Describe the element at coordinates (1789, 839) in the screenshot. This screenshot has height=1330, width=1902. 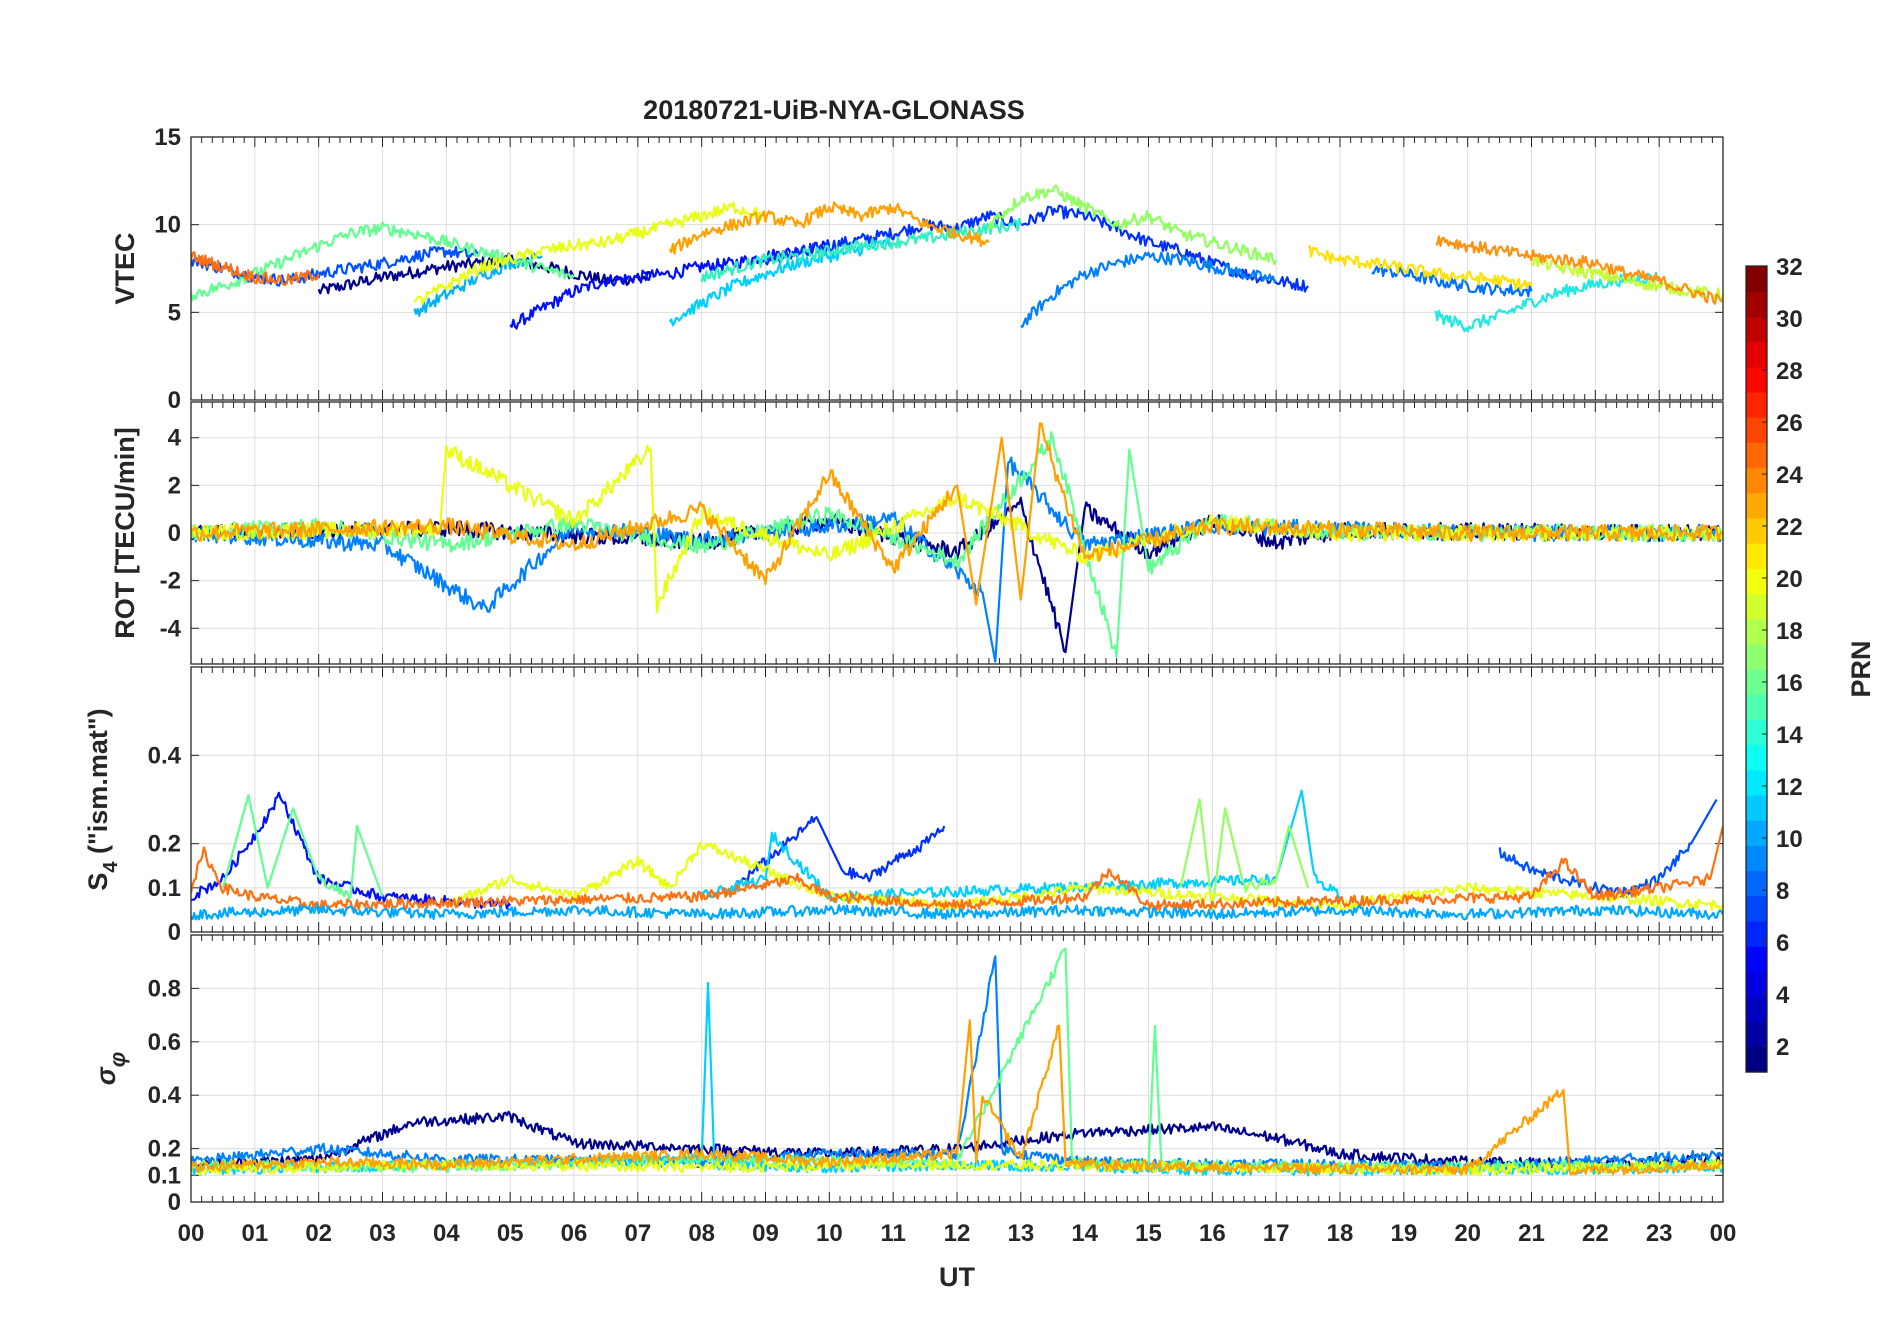
I see `colorbar-tick-label: 10` at that location.